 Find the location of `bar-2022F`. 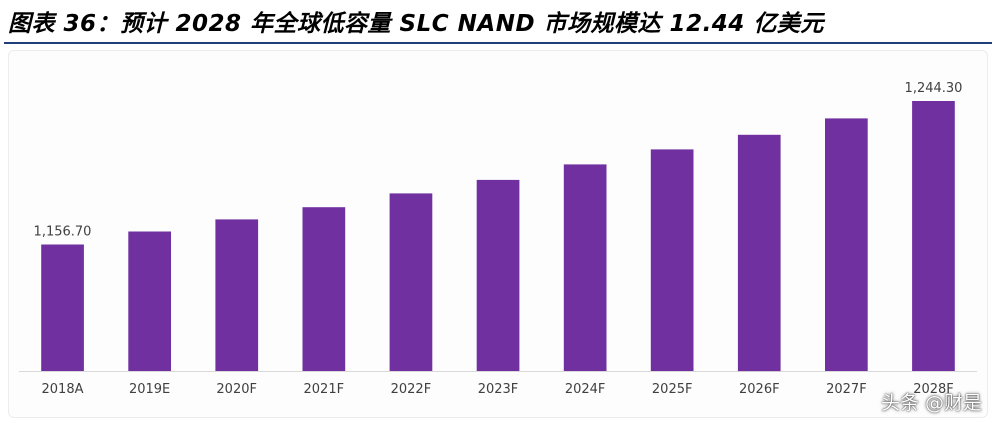

bar-2022F is located at coordinates (411, 282).